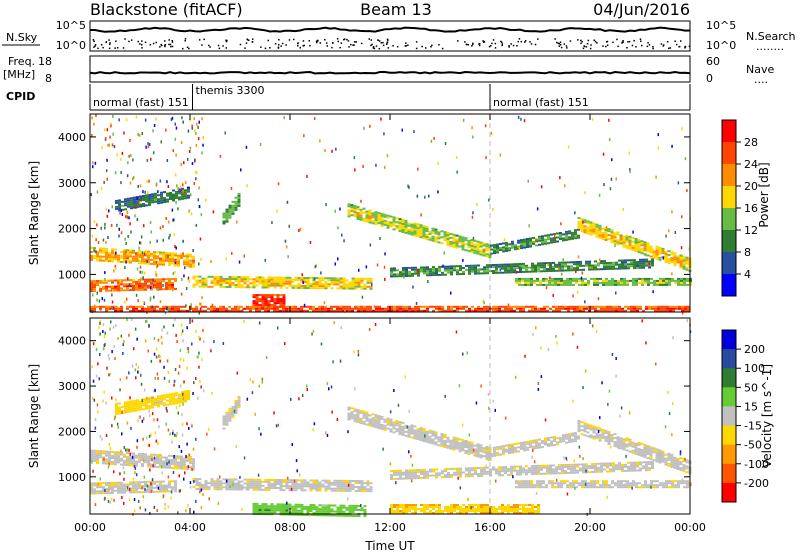  Describe the element at coordinates (729, 263) in the screenshot. I see `colorbar-segment` at that location.